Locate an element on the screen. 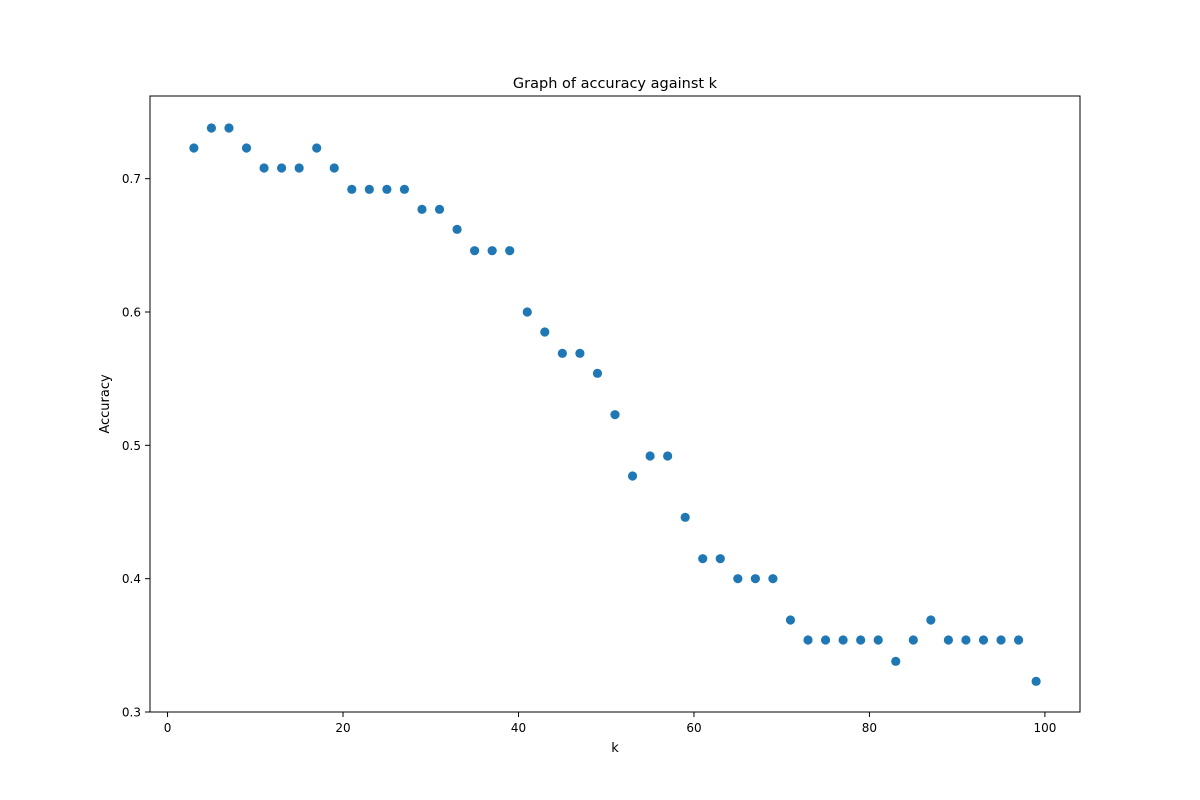  x-tick-label: 0 is located at coordinates (168, 728).